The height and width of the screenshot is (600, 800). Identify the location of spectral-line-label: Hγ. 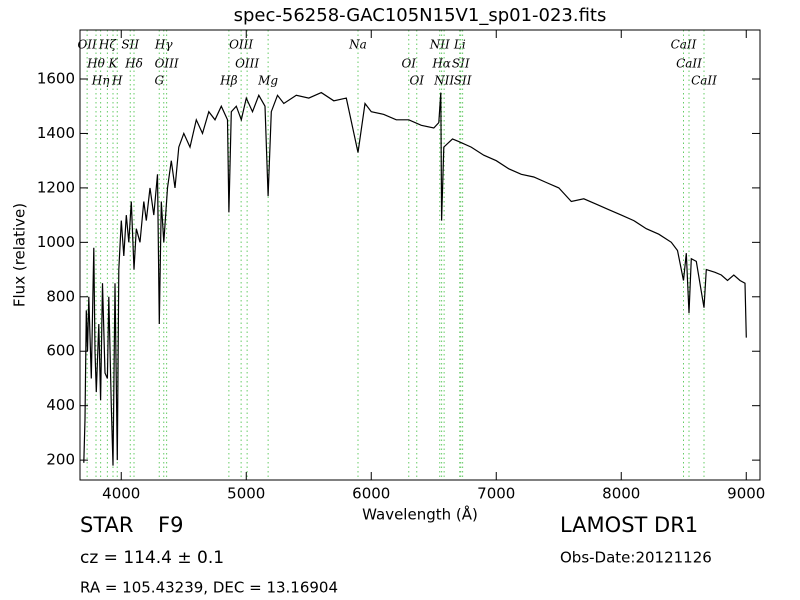
(163, 45).